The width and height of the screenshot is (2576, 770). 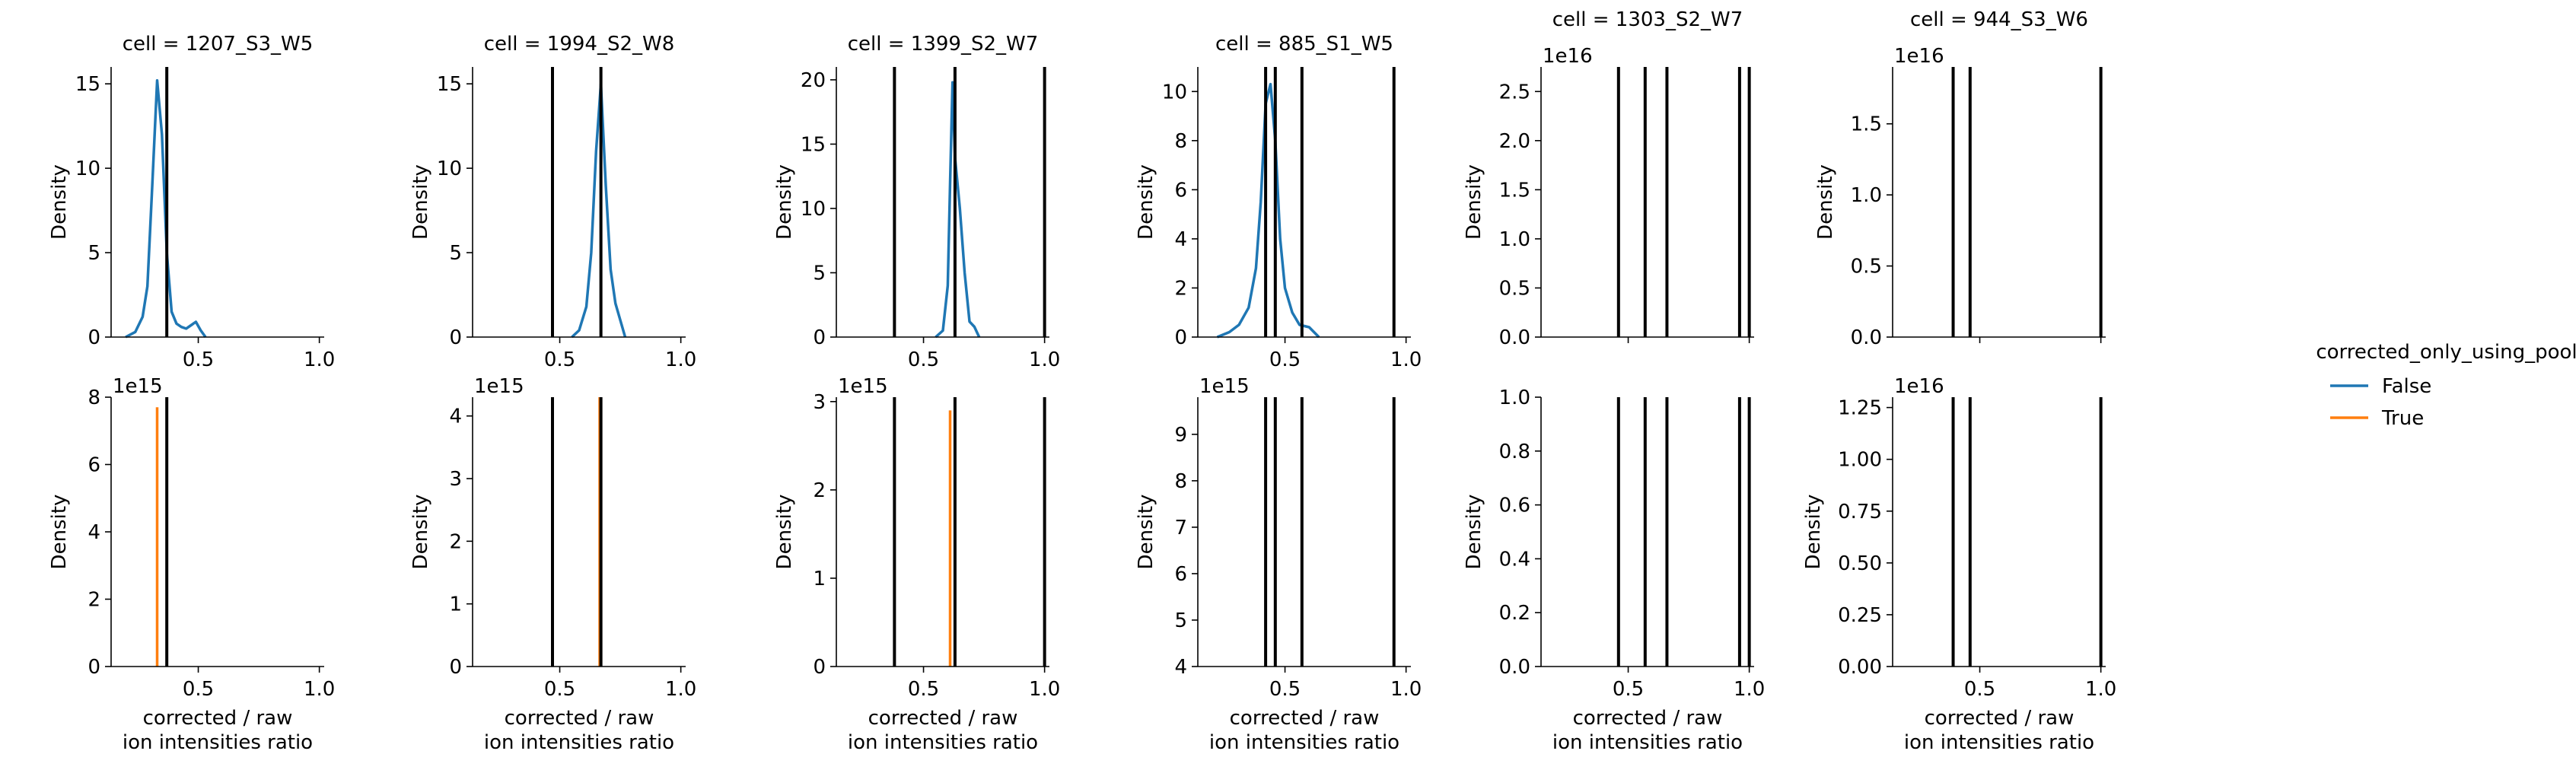 I want to click on y-tick-label: 2.5, so click(x=1514, y=92).